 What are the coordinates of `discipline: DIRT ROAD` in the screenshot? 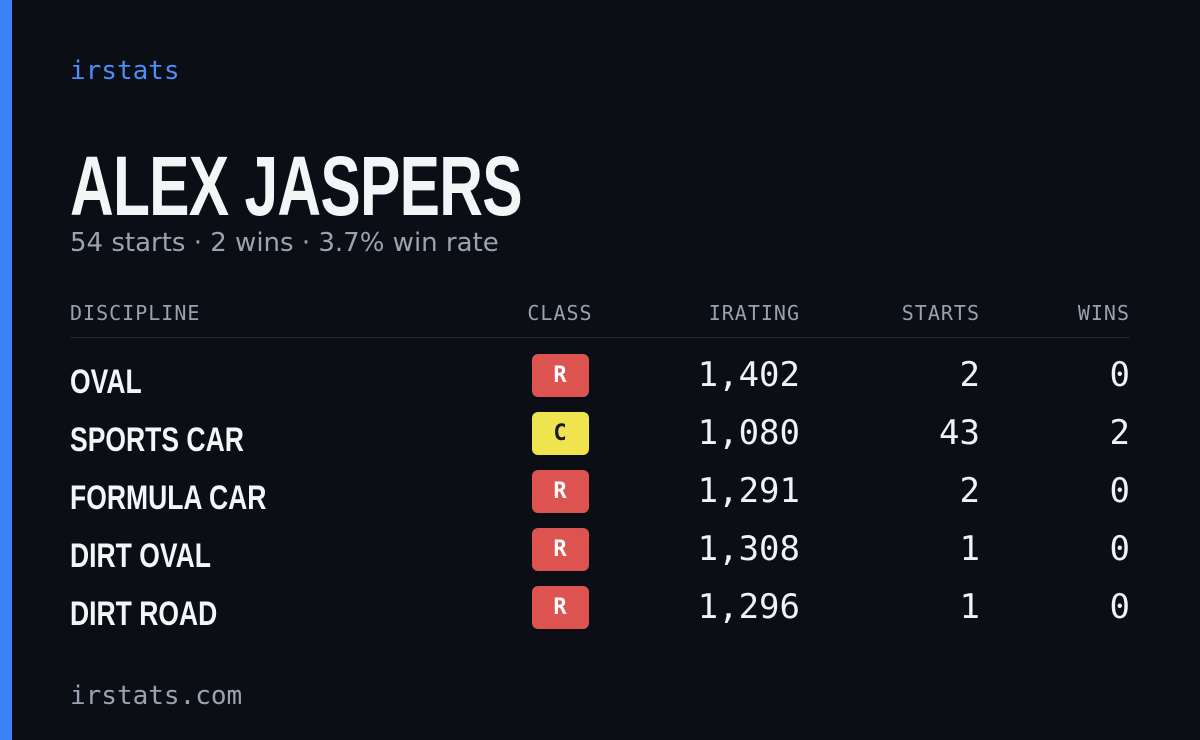 It's located at (144, 614).